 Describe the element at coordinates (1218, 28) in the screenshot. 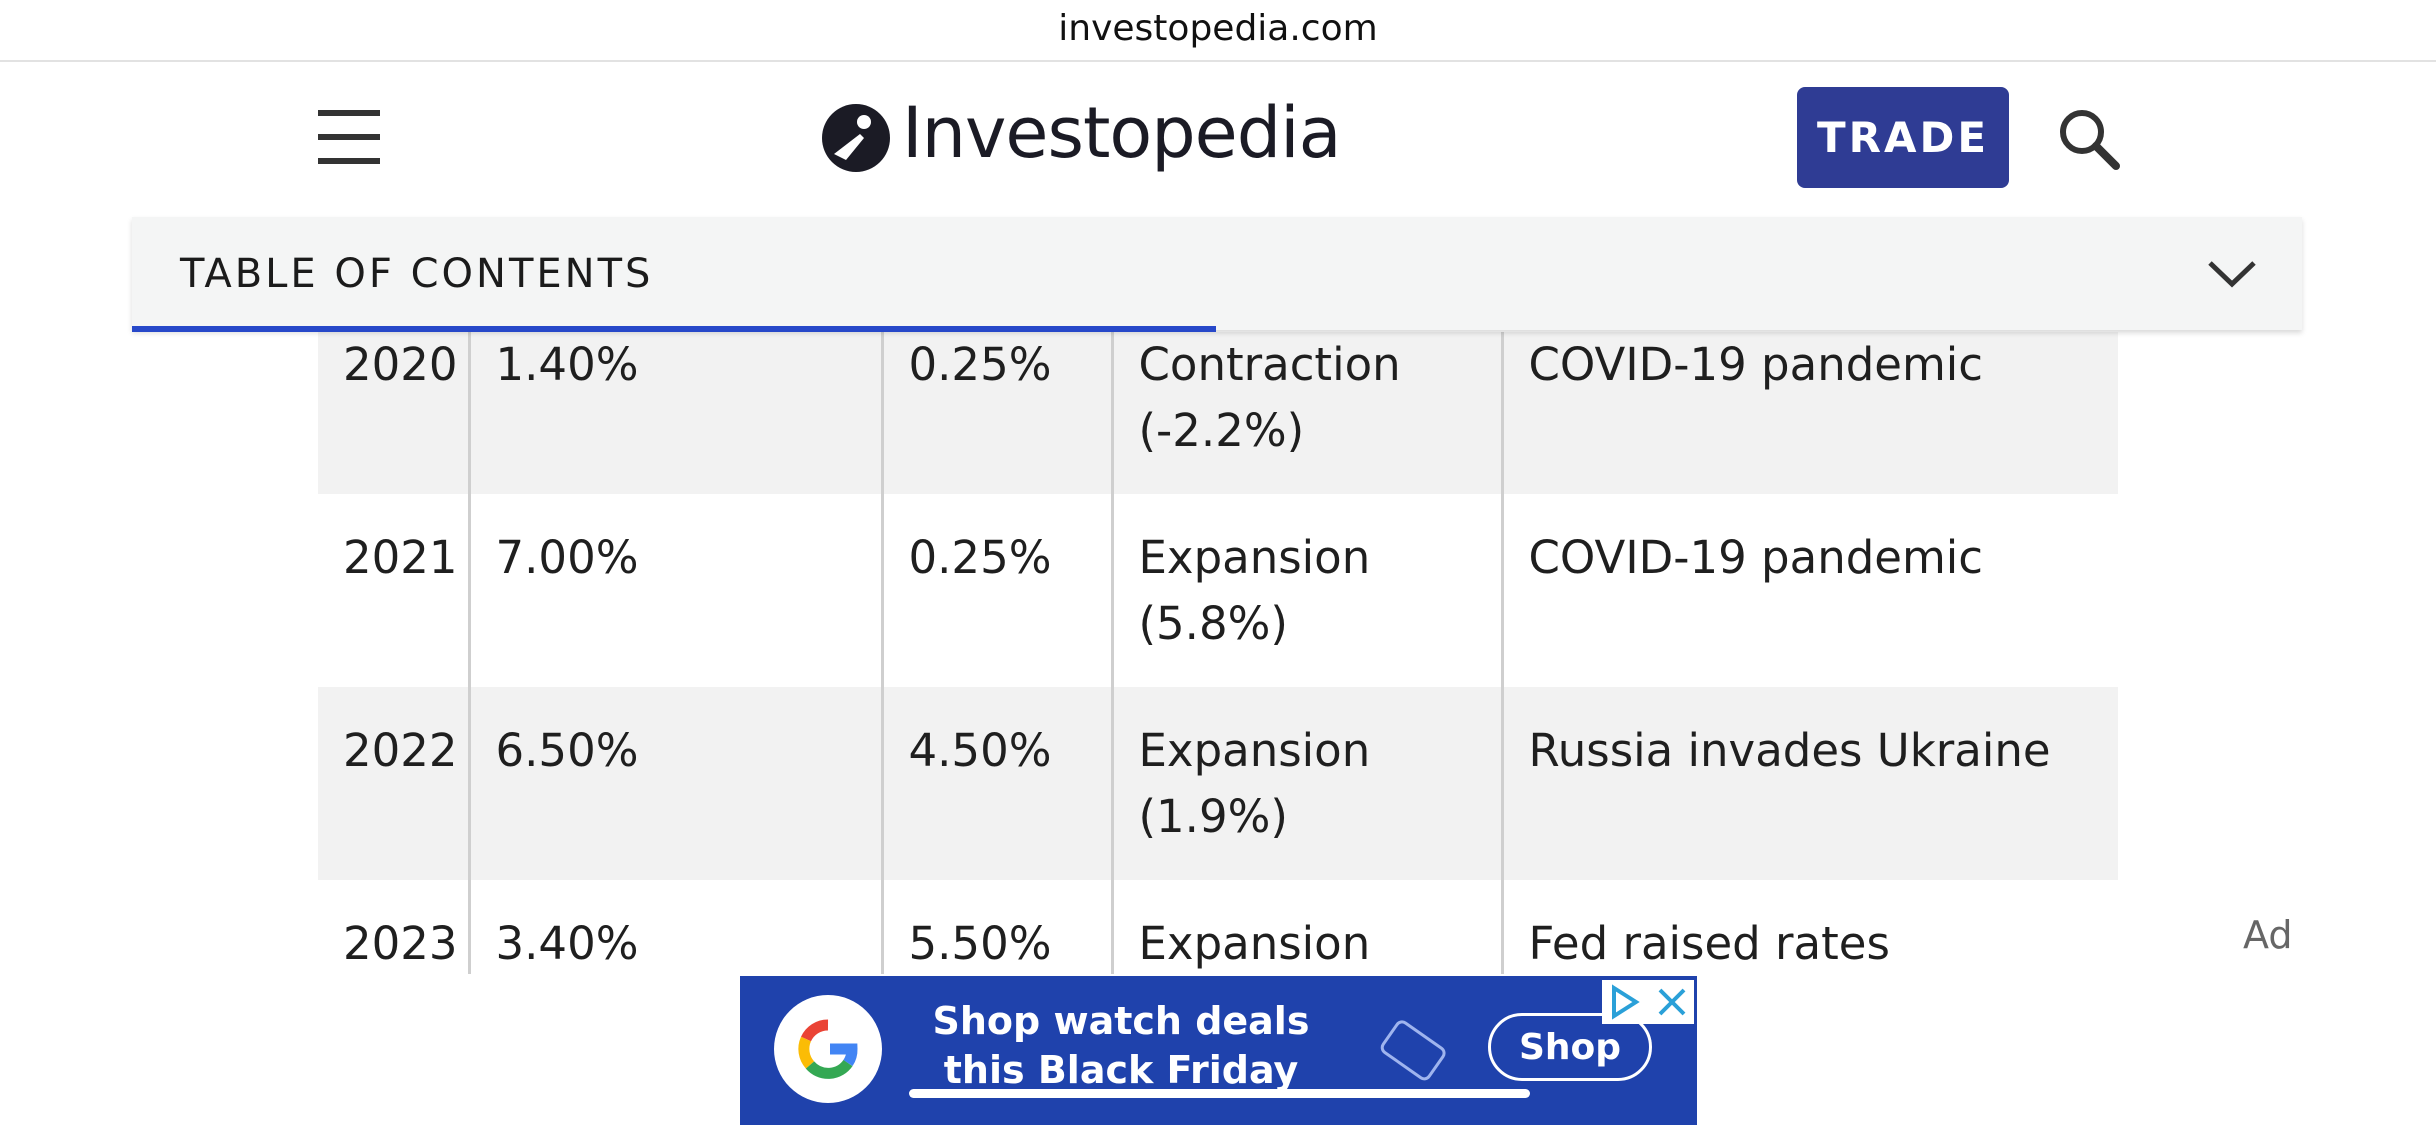

I see `url-bar: investopedia.com` at that location.